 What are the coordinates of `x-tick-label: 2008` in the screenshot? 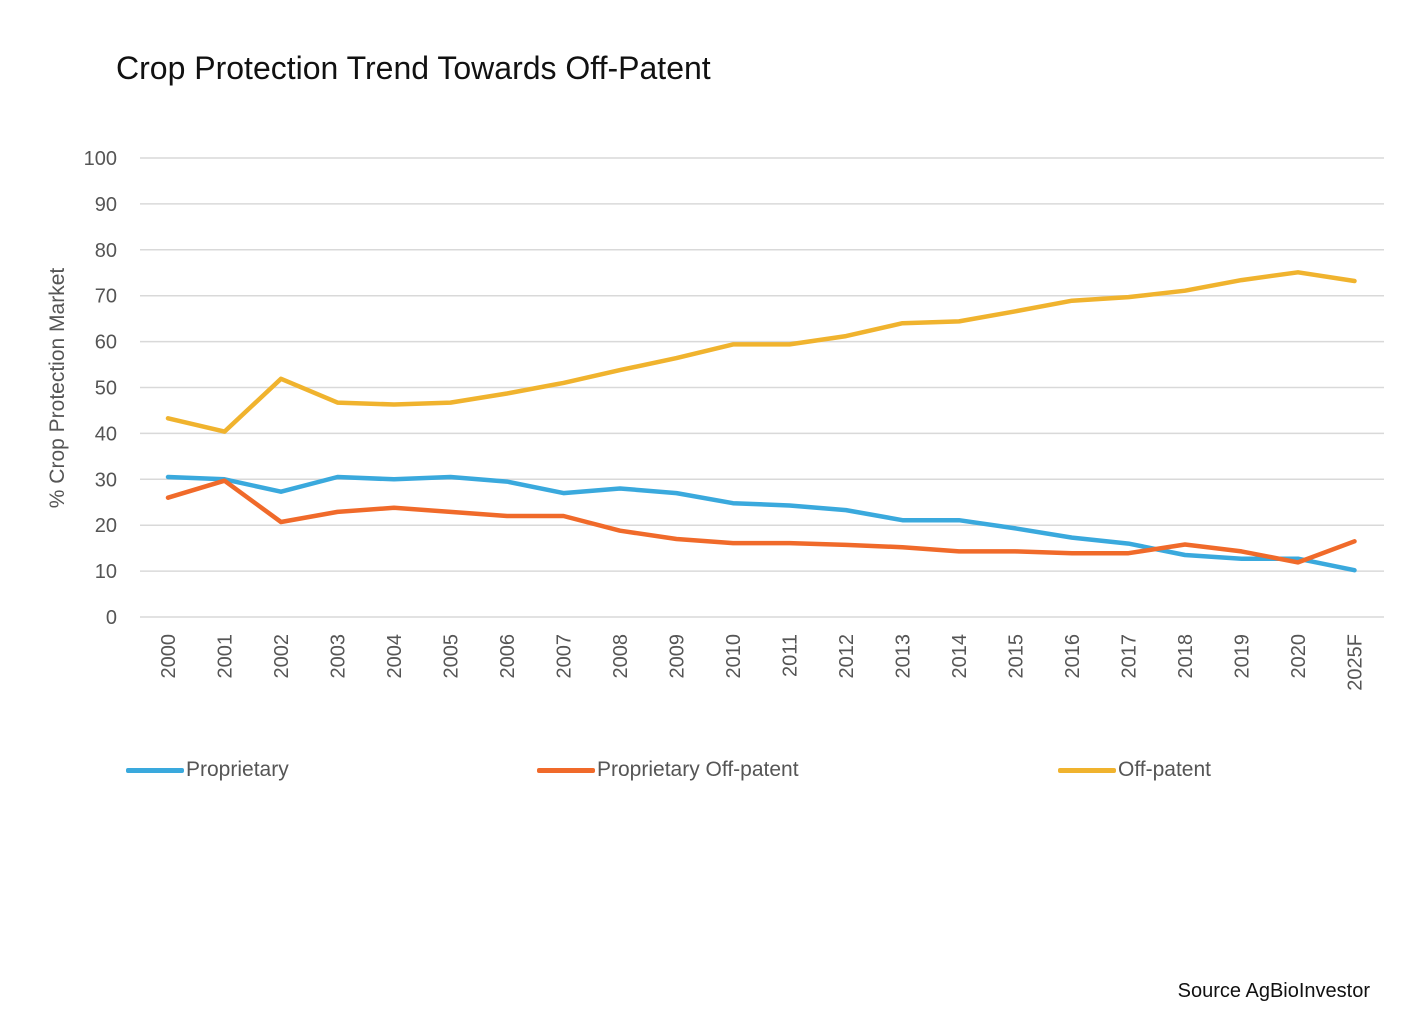 It's located at (621, 656).